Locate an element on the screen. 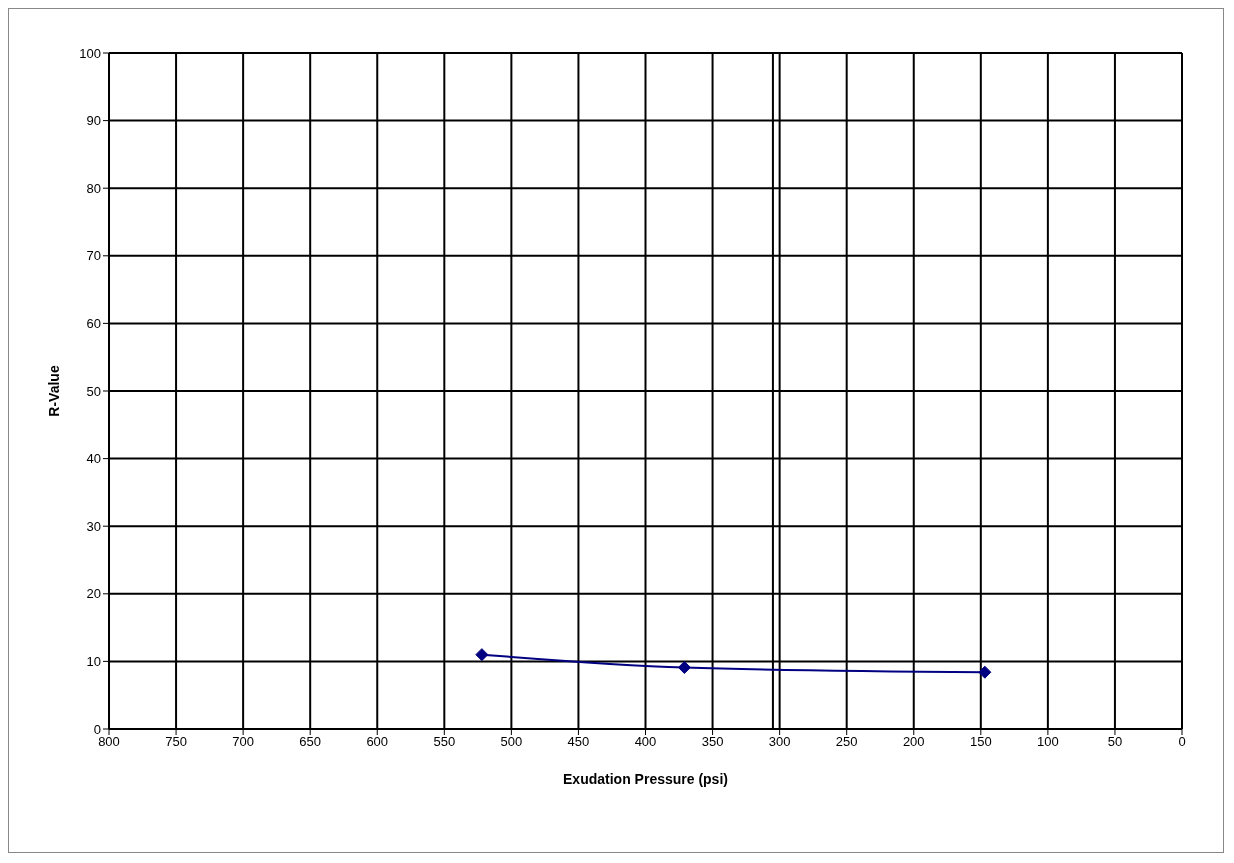 Image resolution: width=1234 pixels, height=863 pixels. y-tick-label: 50 is located at coordinates (93, 391).